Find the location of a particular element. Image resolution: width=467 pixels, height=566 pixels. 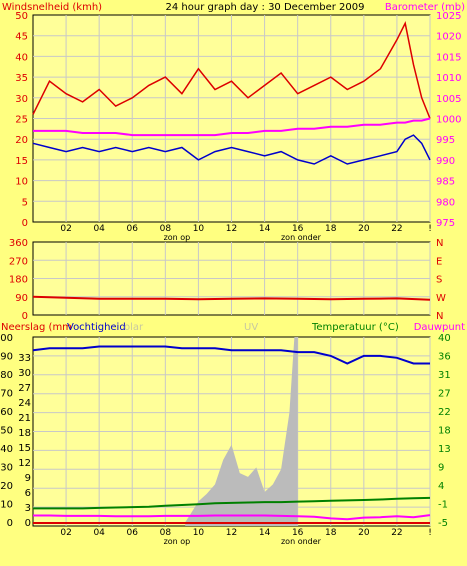

humidity-tick-label: 50 is located at coordinates (6, 431).